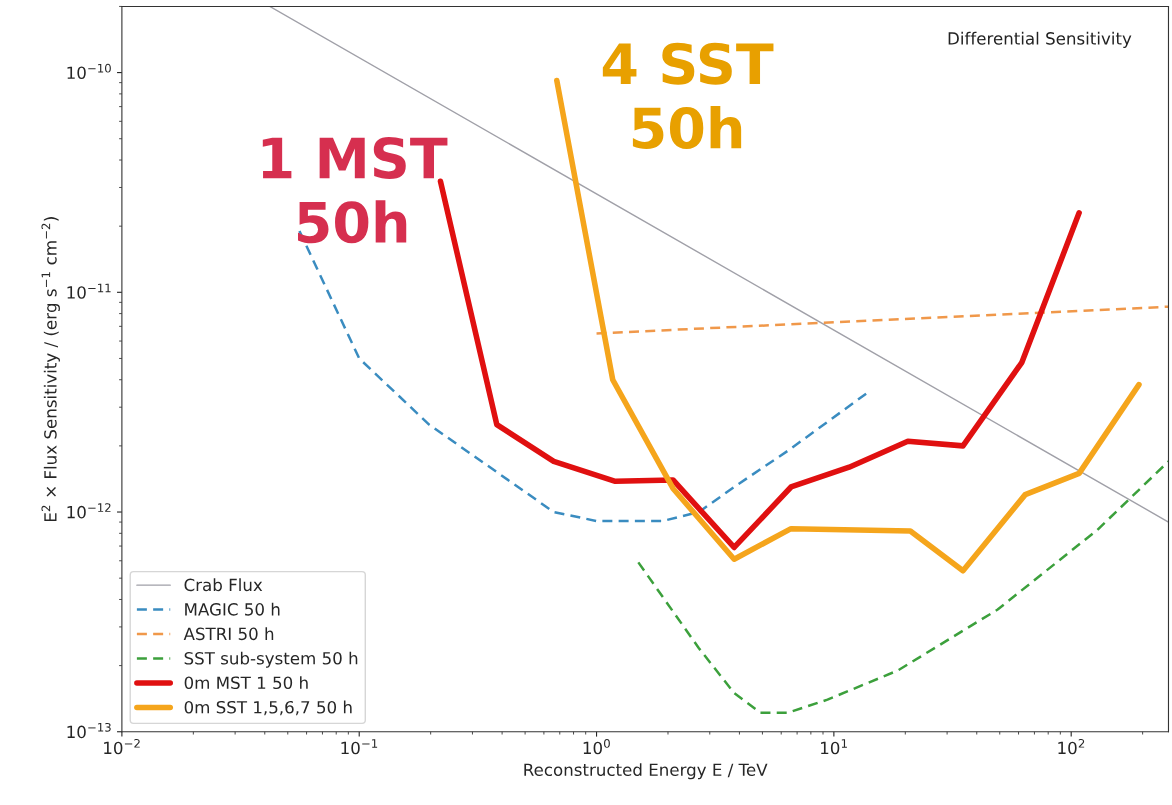  I want to click on y-tick-label: 10$^{−12}$, so click(89, 511).